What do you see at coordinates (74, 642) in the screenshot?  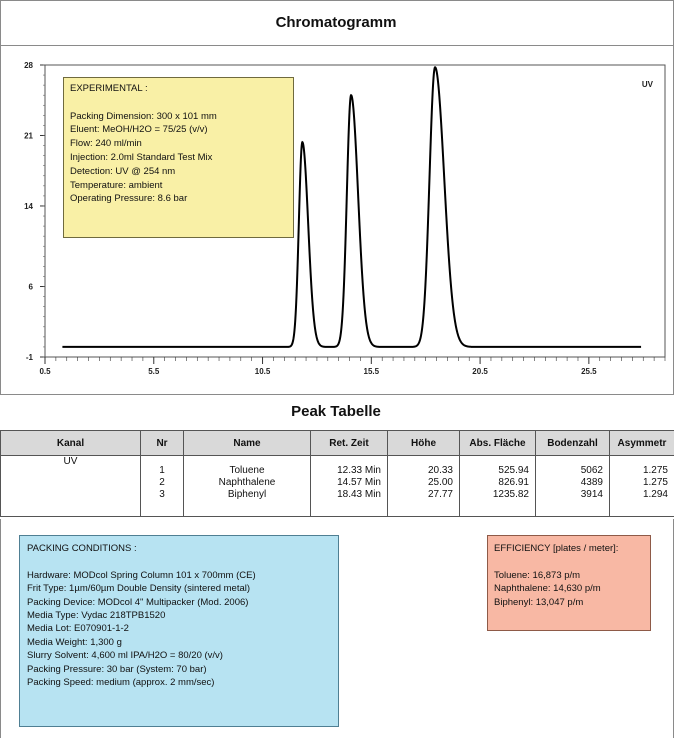 I see `packing-line: Media Weight: 1,300 g` at bounding box center [74, 642].